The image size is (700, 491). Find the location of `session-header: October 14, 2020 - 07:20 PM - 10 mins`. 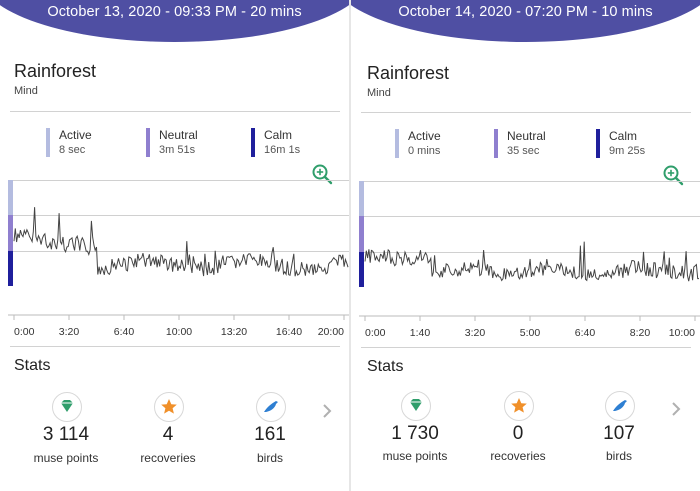

session-header: October 14, 2020 - 07:20 PM - 10 mins is located at coordinates (525, 12).